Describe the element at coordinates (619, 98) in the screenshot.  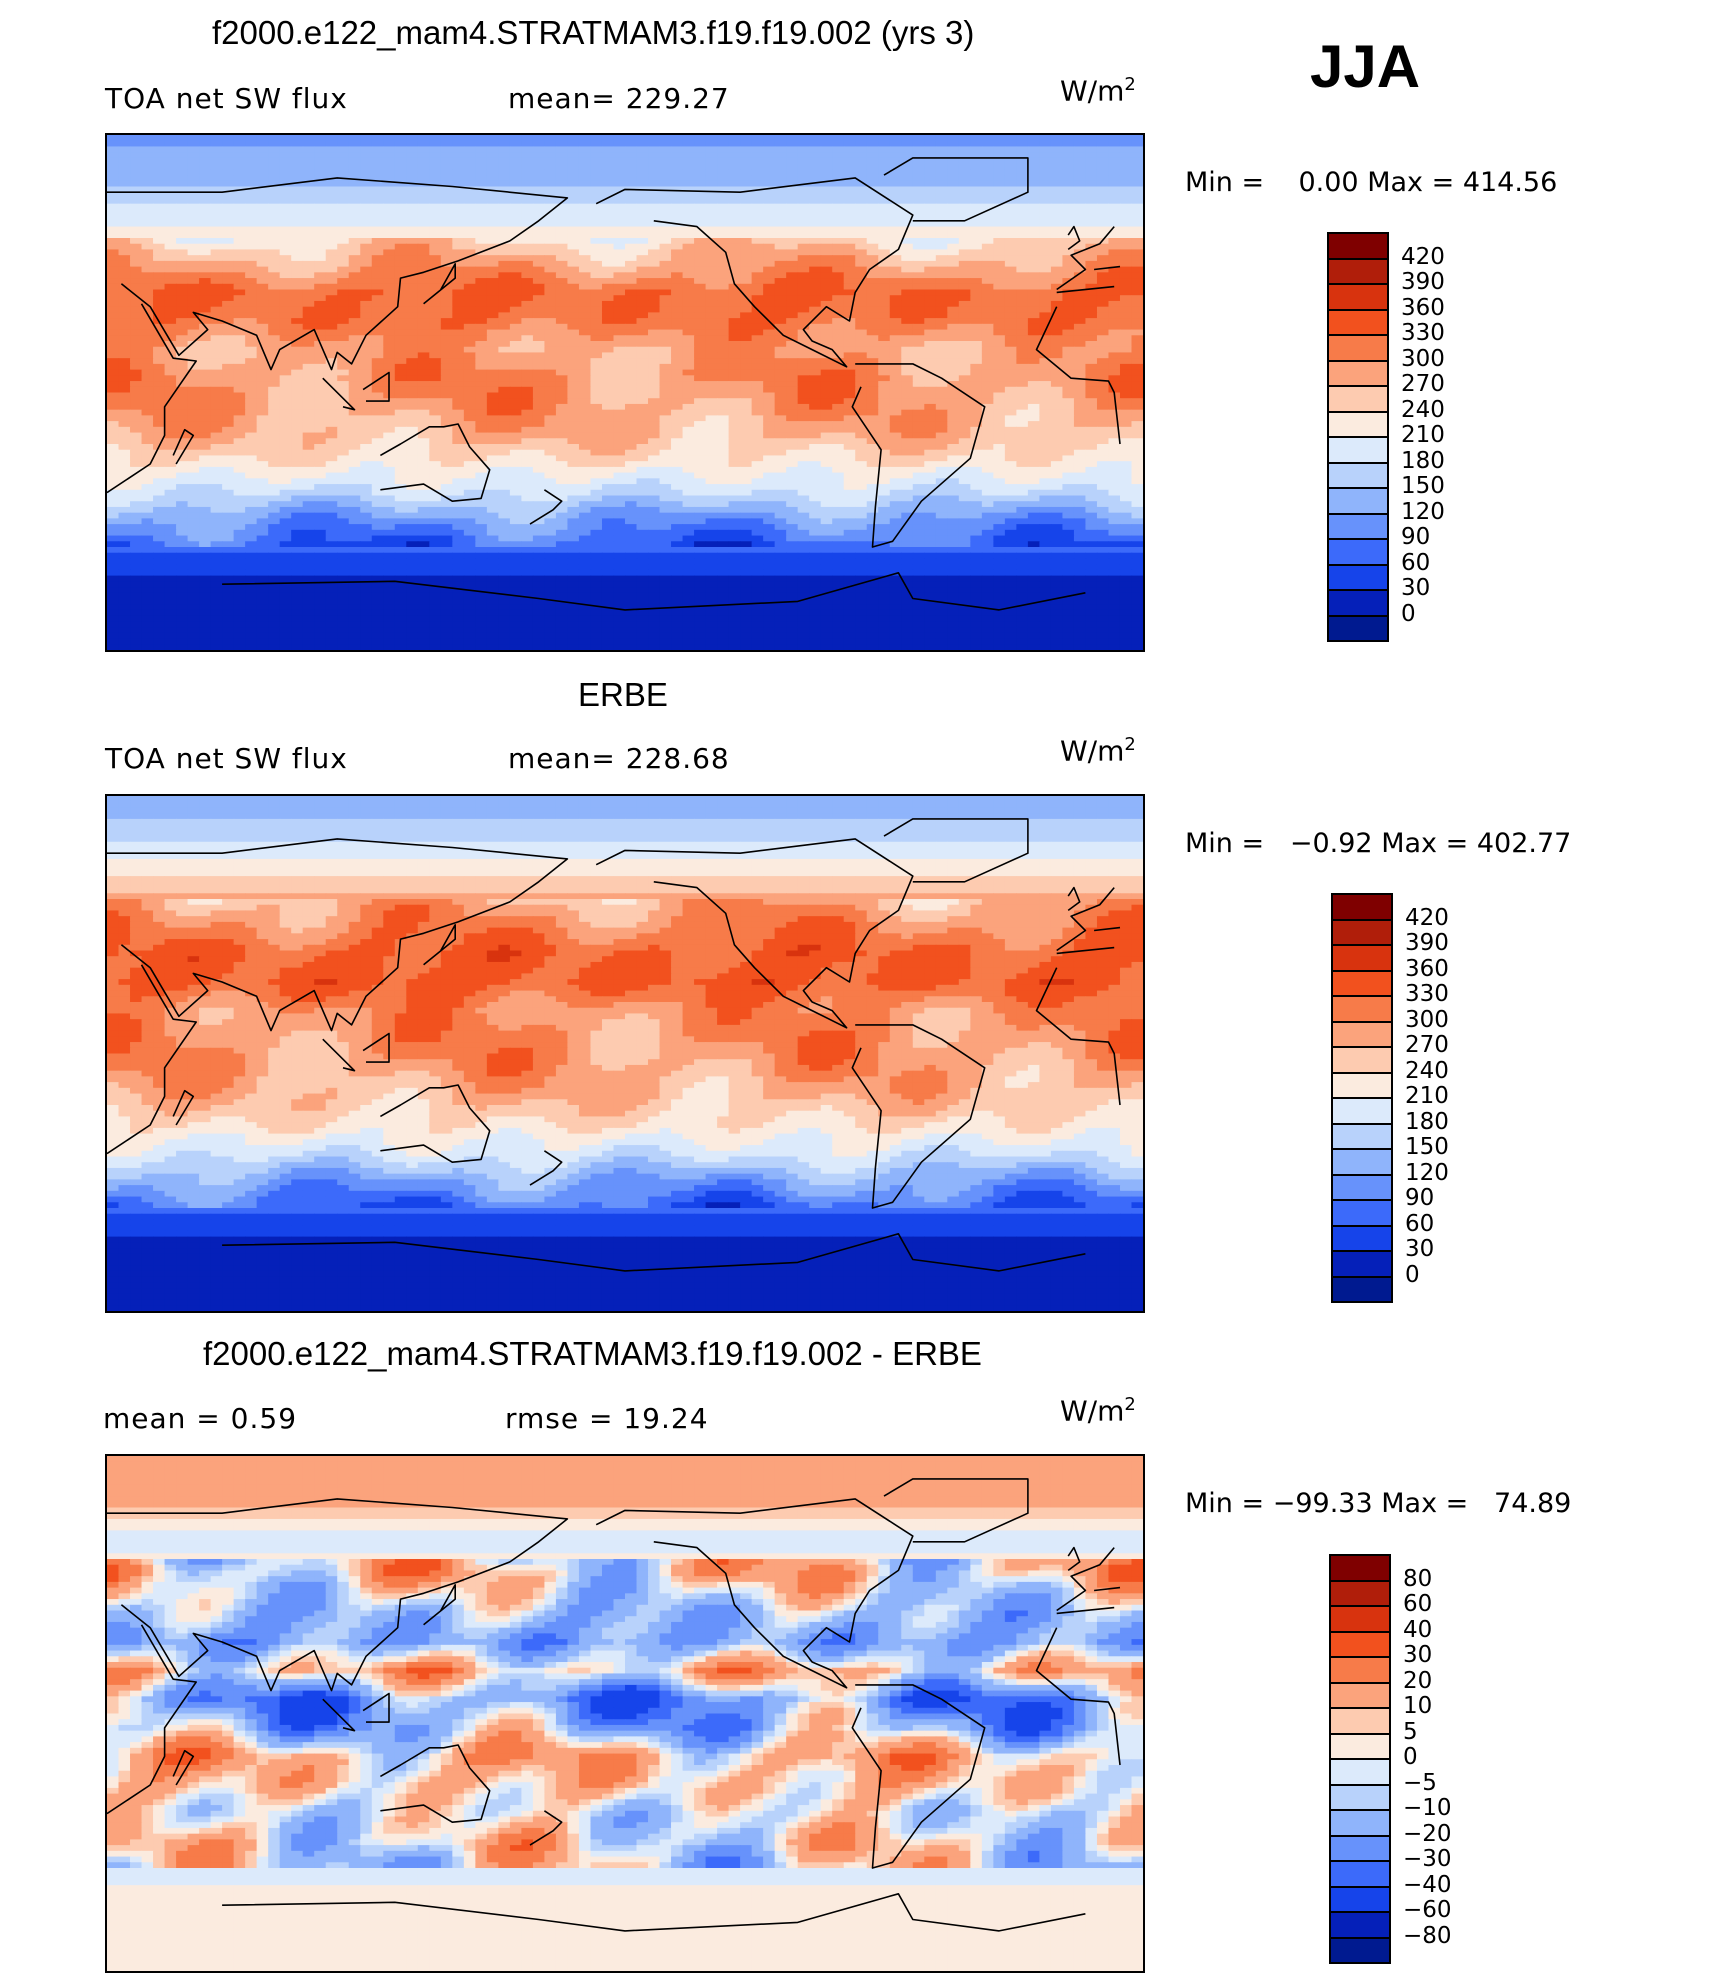
I see `panel1-mean-label: mean= 229.27` at that location.